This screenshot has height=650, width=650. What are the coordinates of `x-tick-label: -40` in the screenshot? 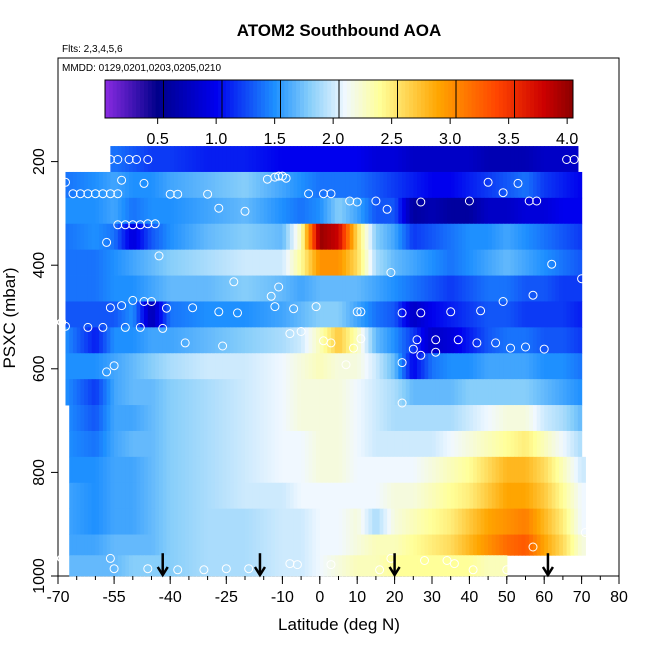 It's located at (170, 597).